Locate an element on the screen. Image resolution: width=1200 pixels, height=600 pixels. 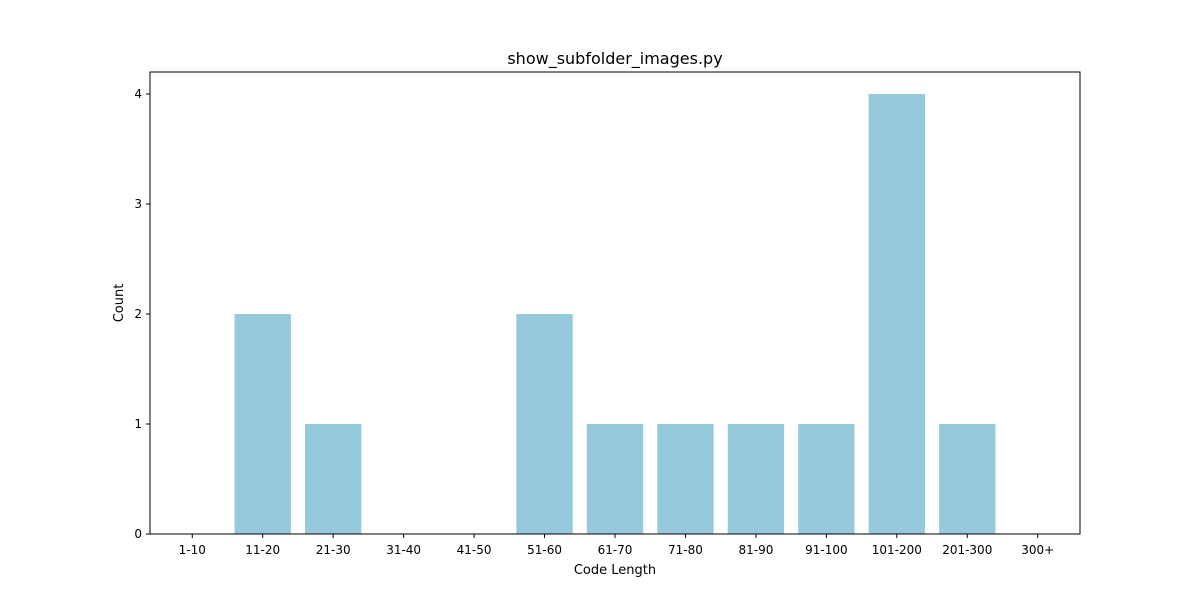
y-axis-label: Count is located at coordinates (119, 303).